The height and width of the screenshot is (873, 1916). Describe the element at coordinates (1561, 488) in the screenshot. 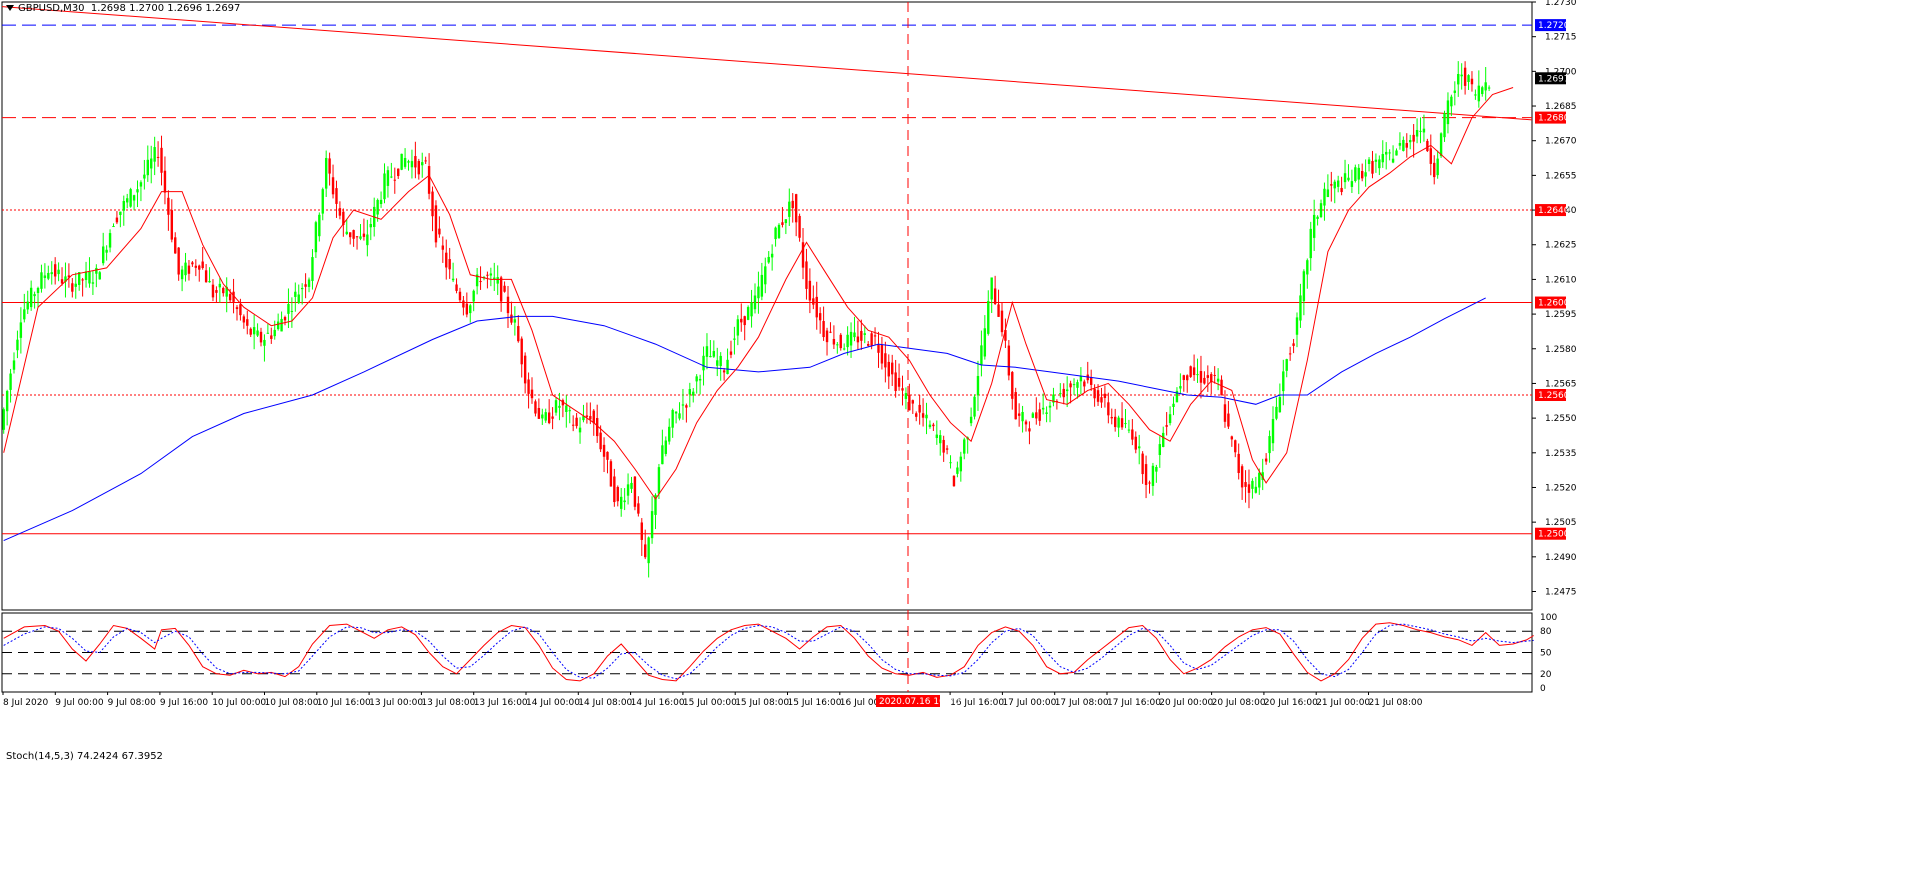

I see `y-tick-label: 1.2520` at that location.